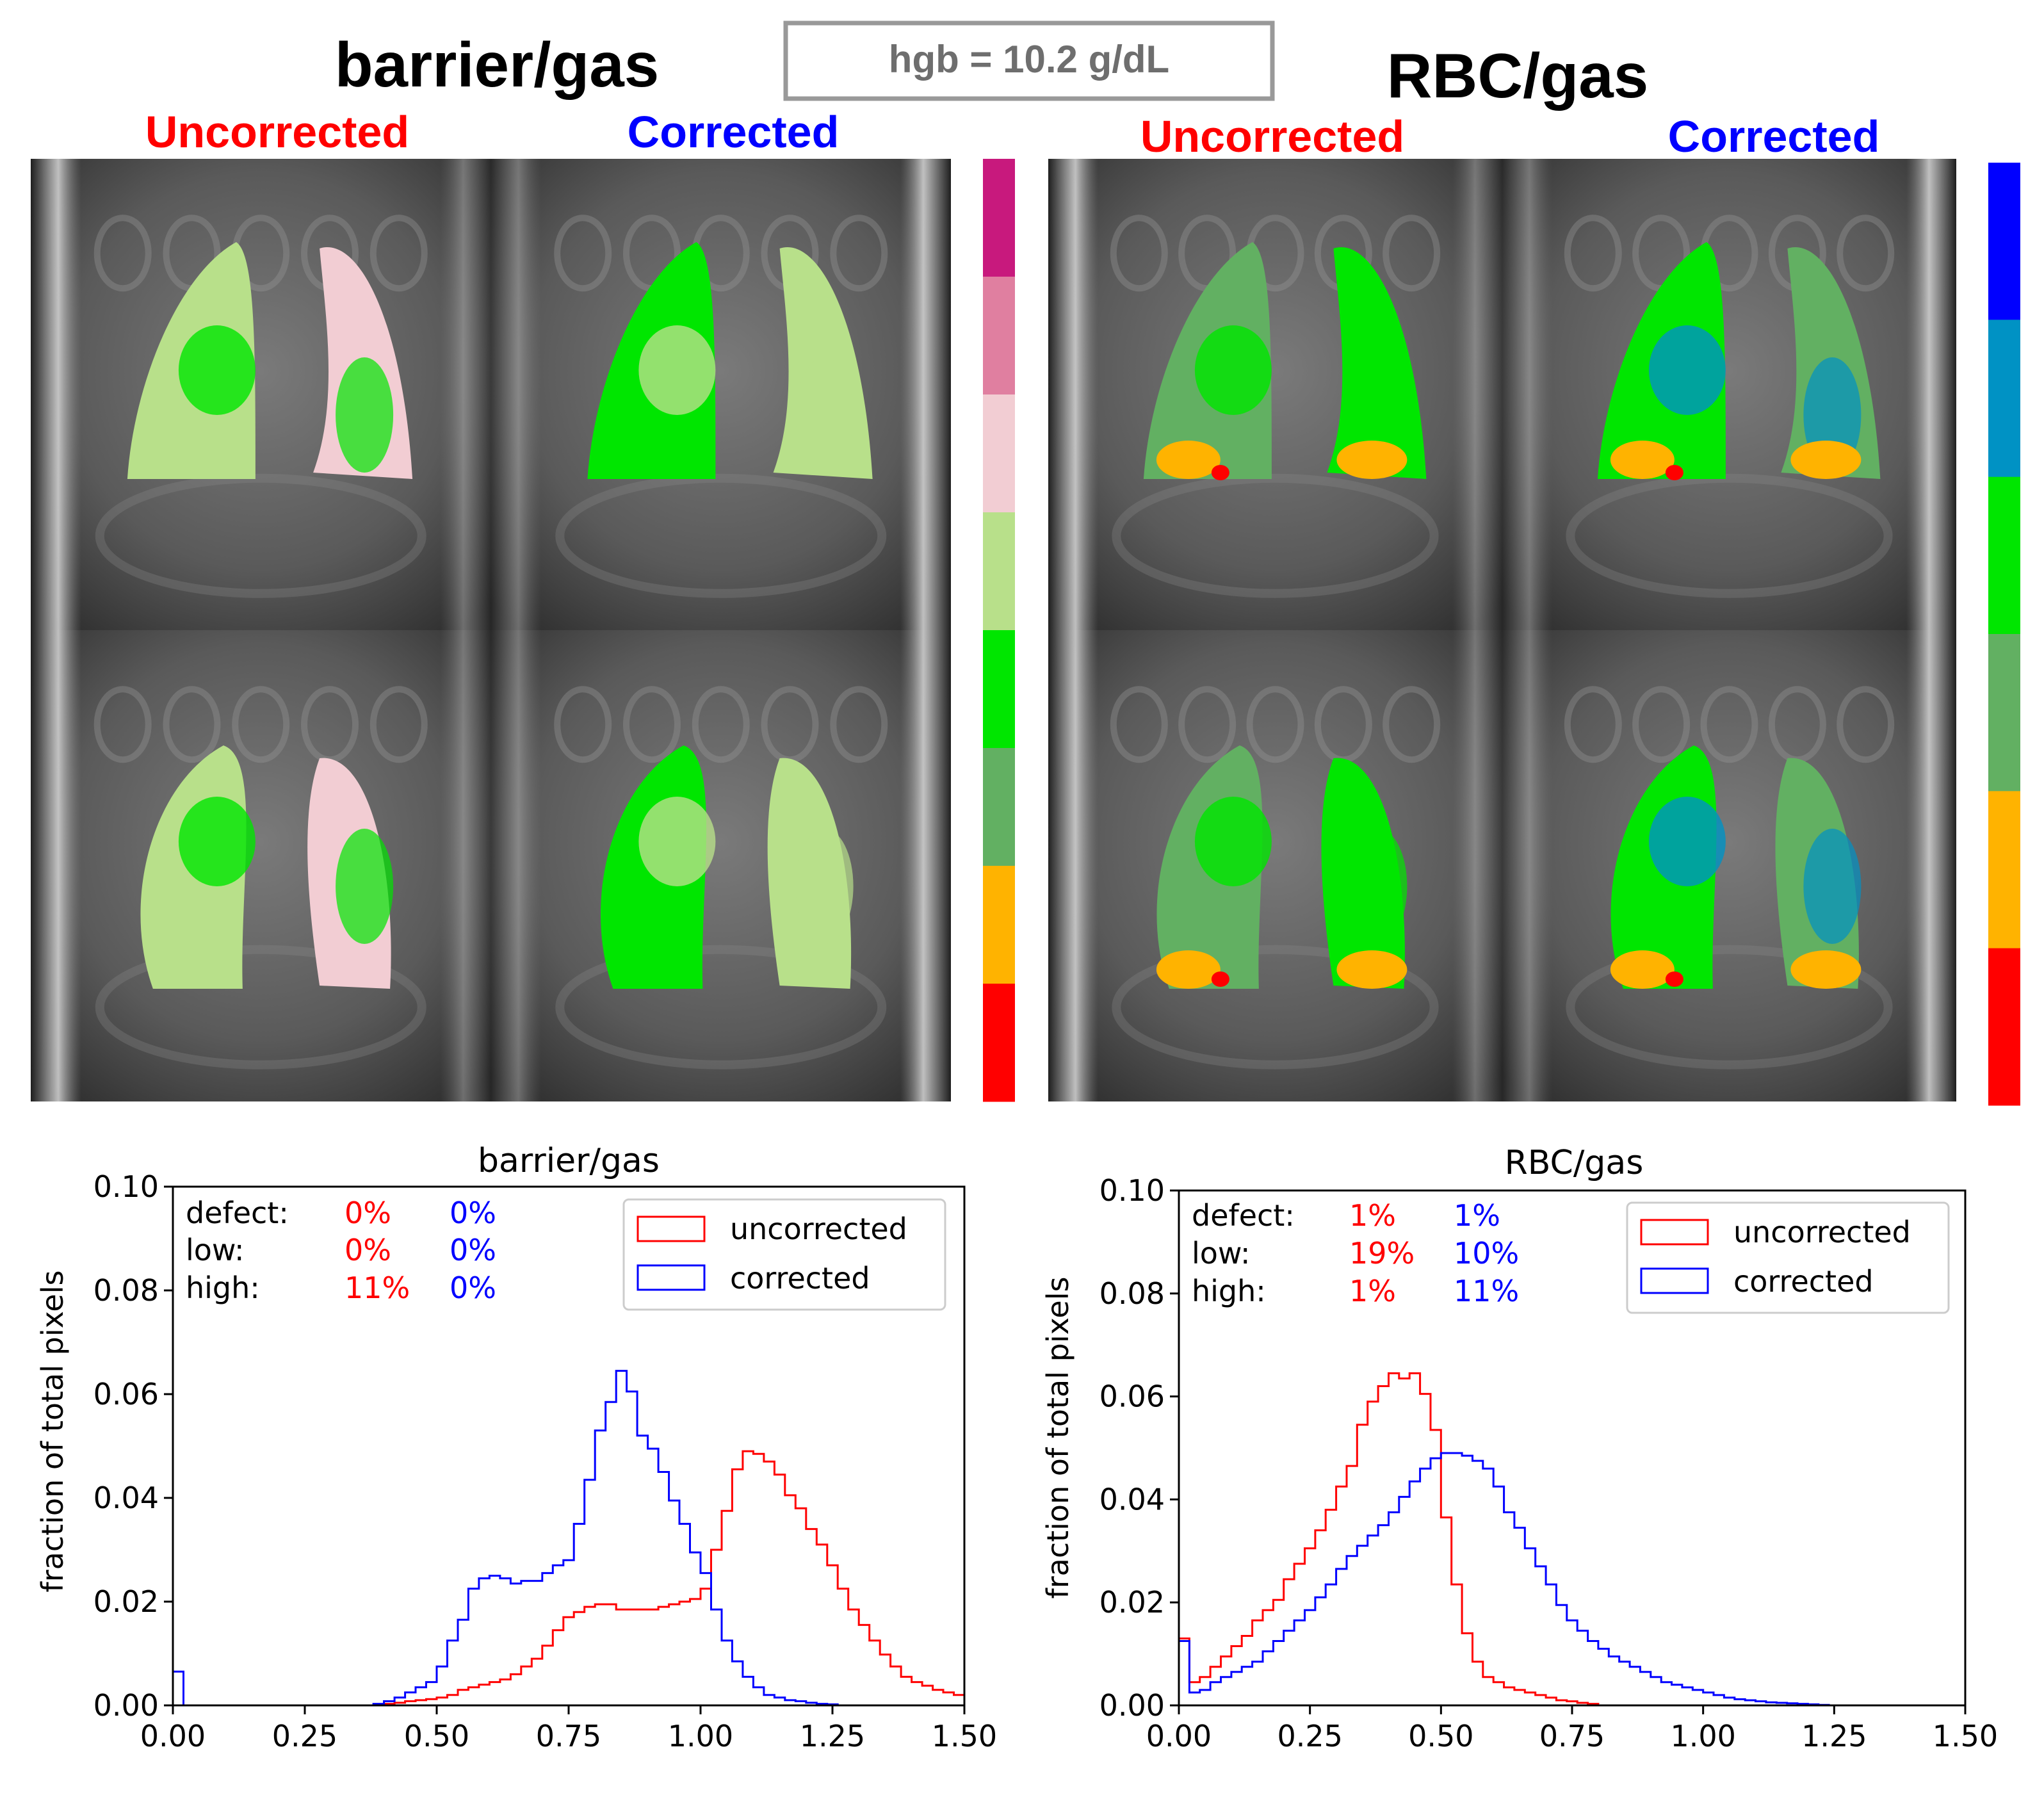  Describe the element at coordinates (1372, 1291) in the screenshot. I see `stat-uncorrected-high: 1%` at that location.